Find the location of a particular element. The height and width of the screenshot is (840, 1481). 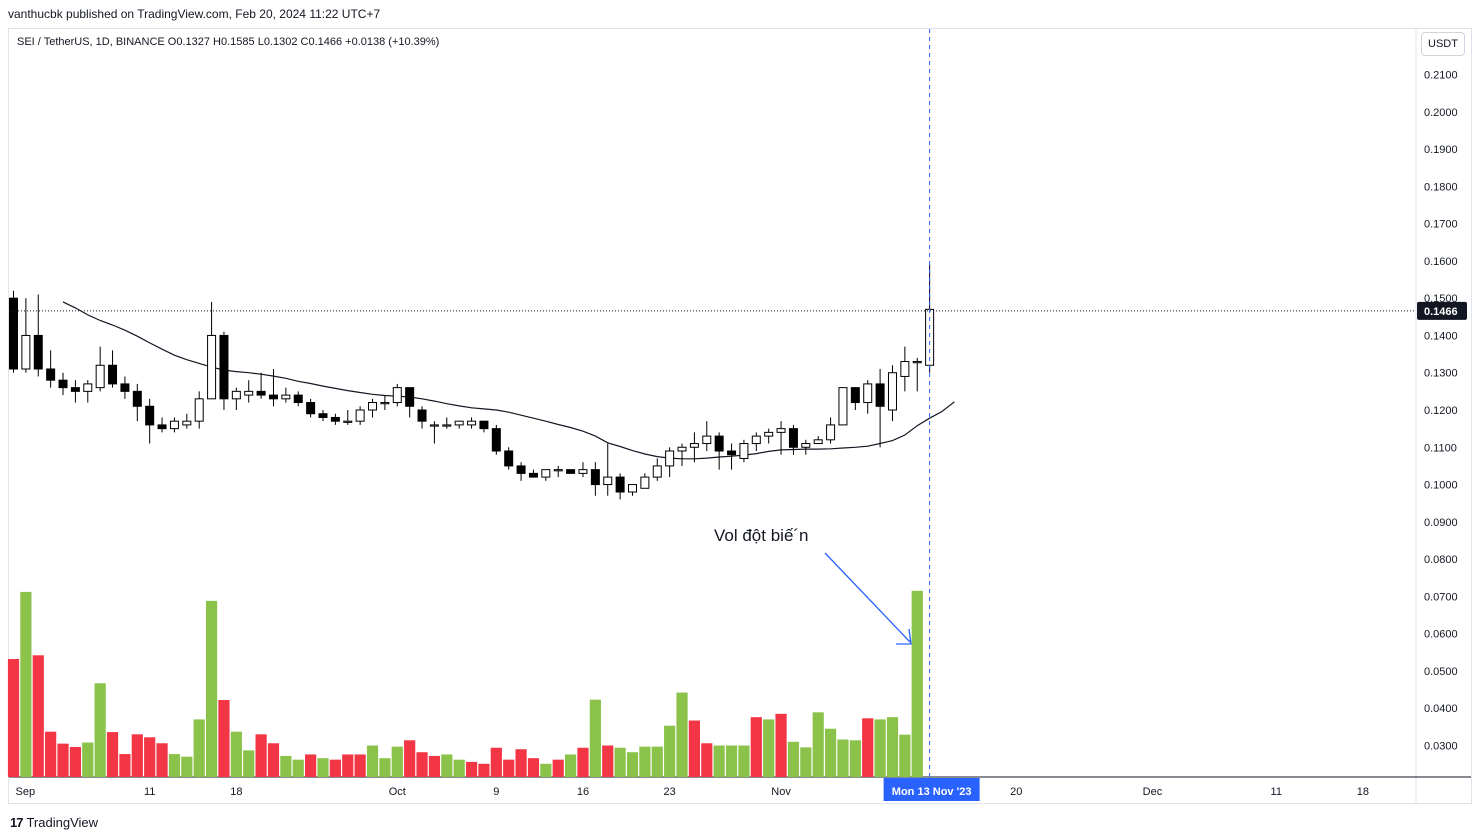

brand-name: TradingView is located at coordinates (62, 822).